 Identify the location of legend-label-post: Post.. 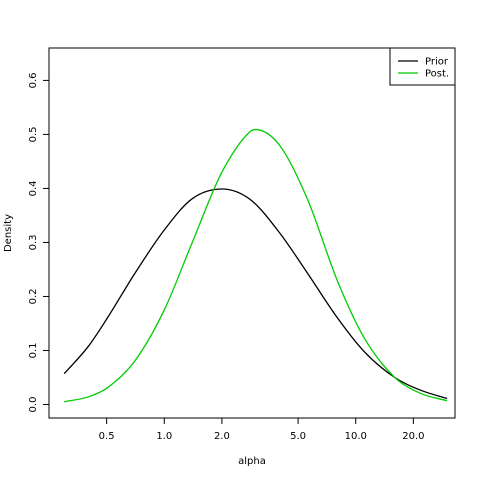
(437, 74).